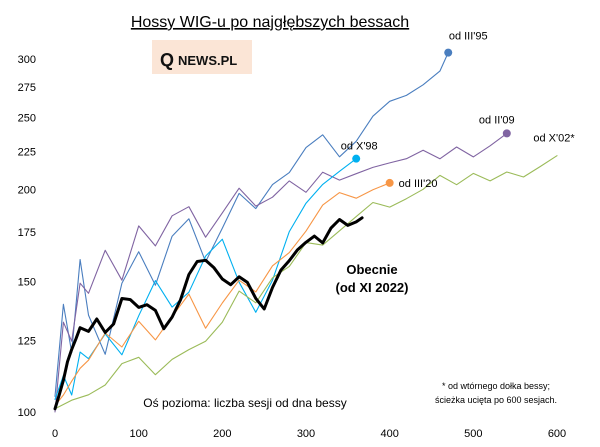  I want to click on y-tick-label-100: 100, so click(27, 413).